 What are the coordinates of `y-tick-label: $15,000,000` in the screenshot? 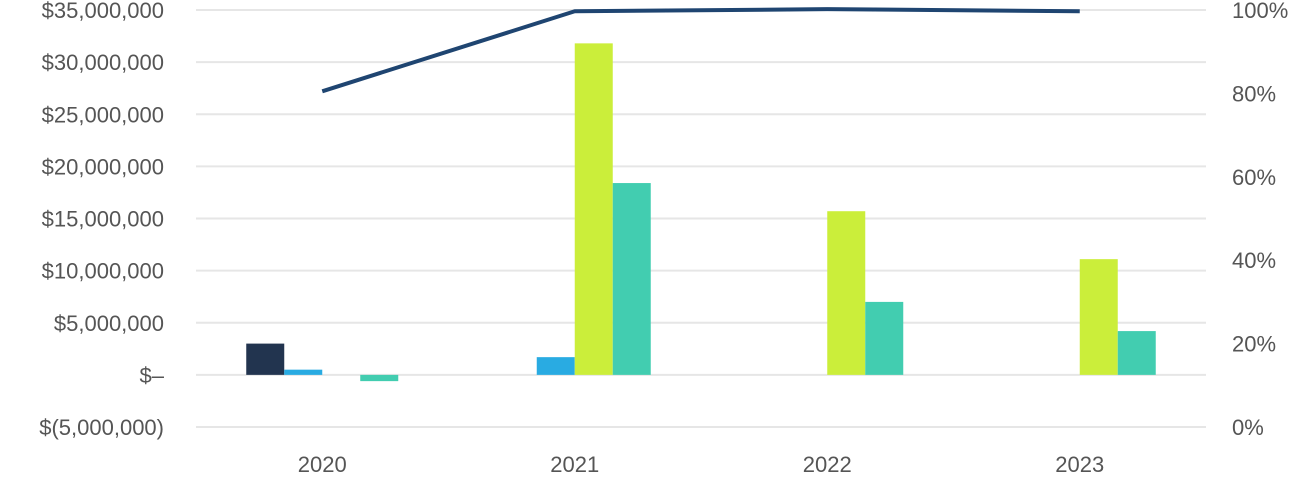 It's located at (103, 219).